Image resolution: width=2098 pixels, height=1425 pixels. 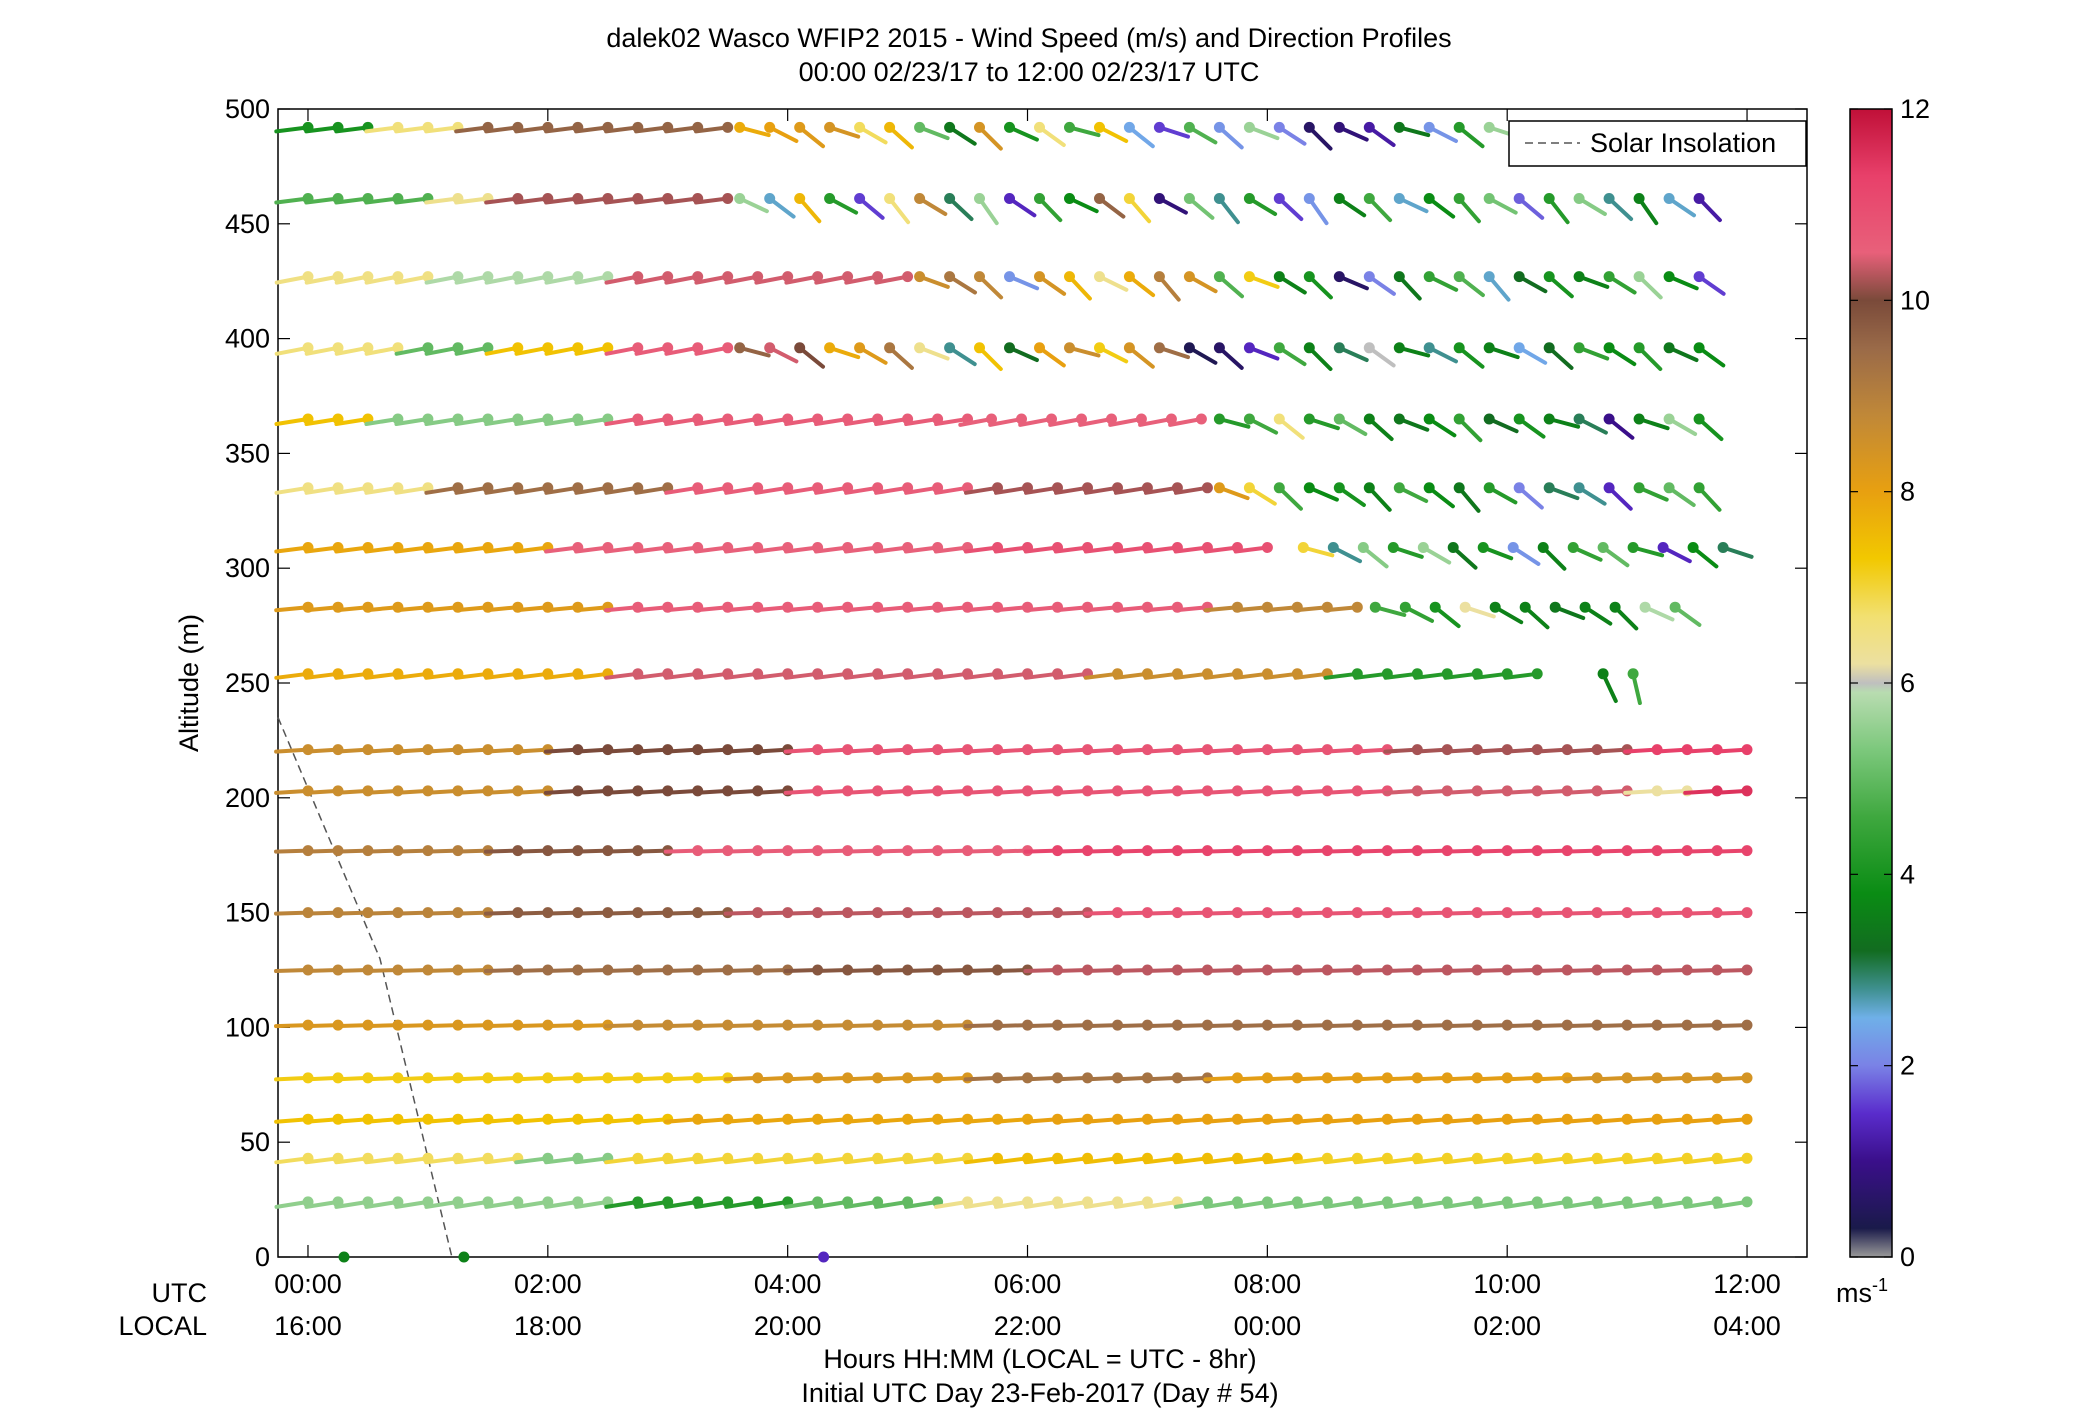 I want to click on x-tick-label-local: 16:00, so click(x=308, y=1326).